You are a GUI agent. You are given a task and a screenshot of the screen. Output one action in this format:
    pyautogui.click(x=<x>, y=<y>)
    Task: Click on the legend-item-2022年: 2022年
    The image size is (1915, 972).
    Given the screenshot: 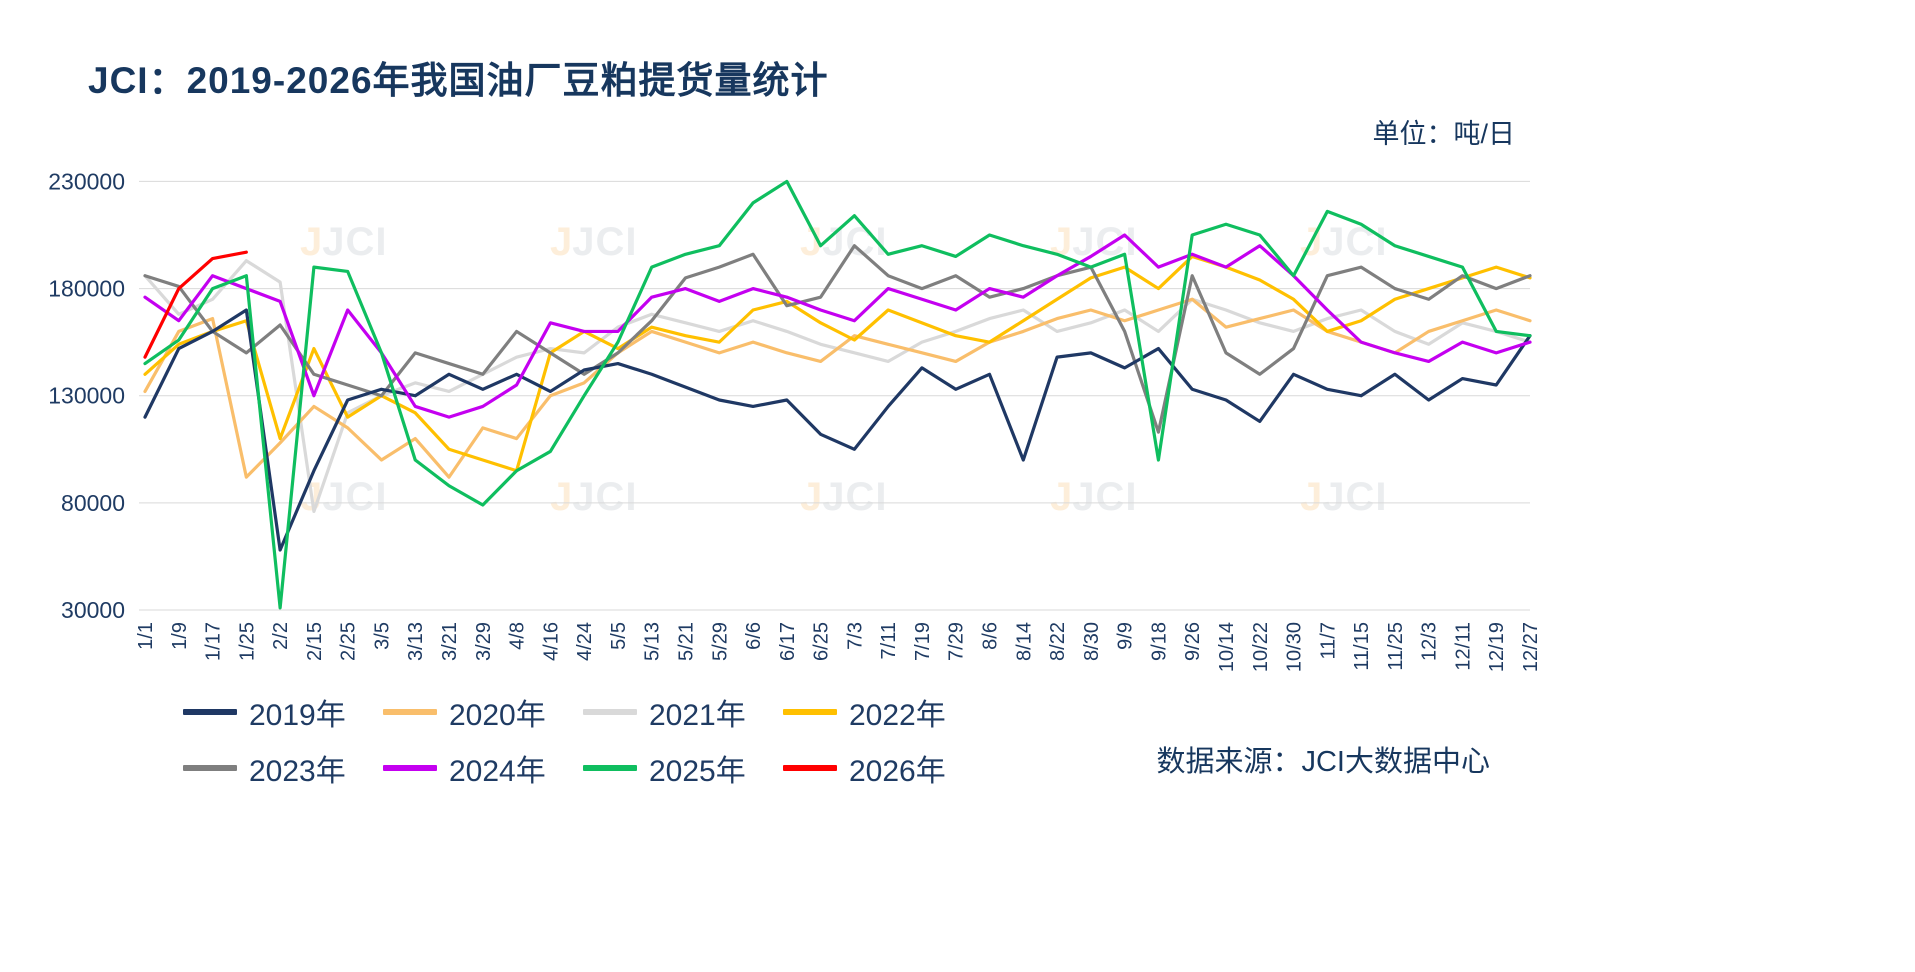 What is the action you would take?
    pyautogui.click(x=883, y=712)
    